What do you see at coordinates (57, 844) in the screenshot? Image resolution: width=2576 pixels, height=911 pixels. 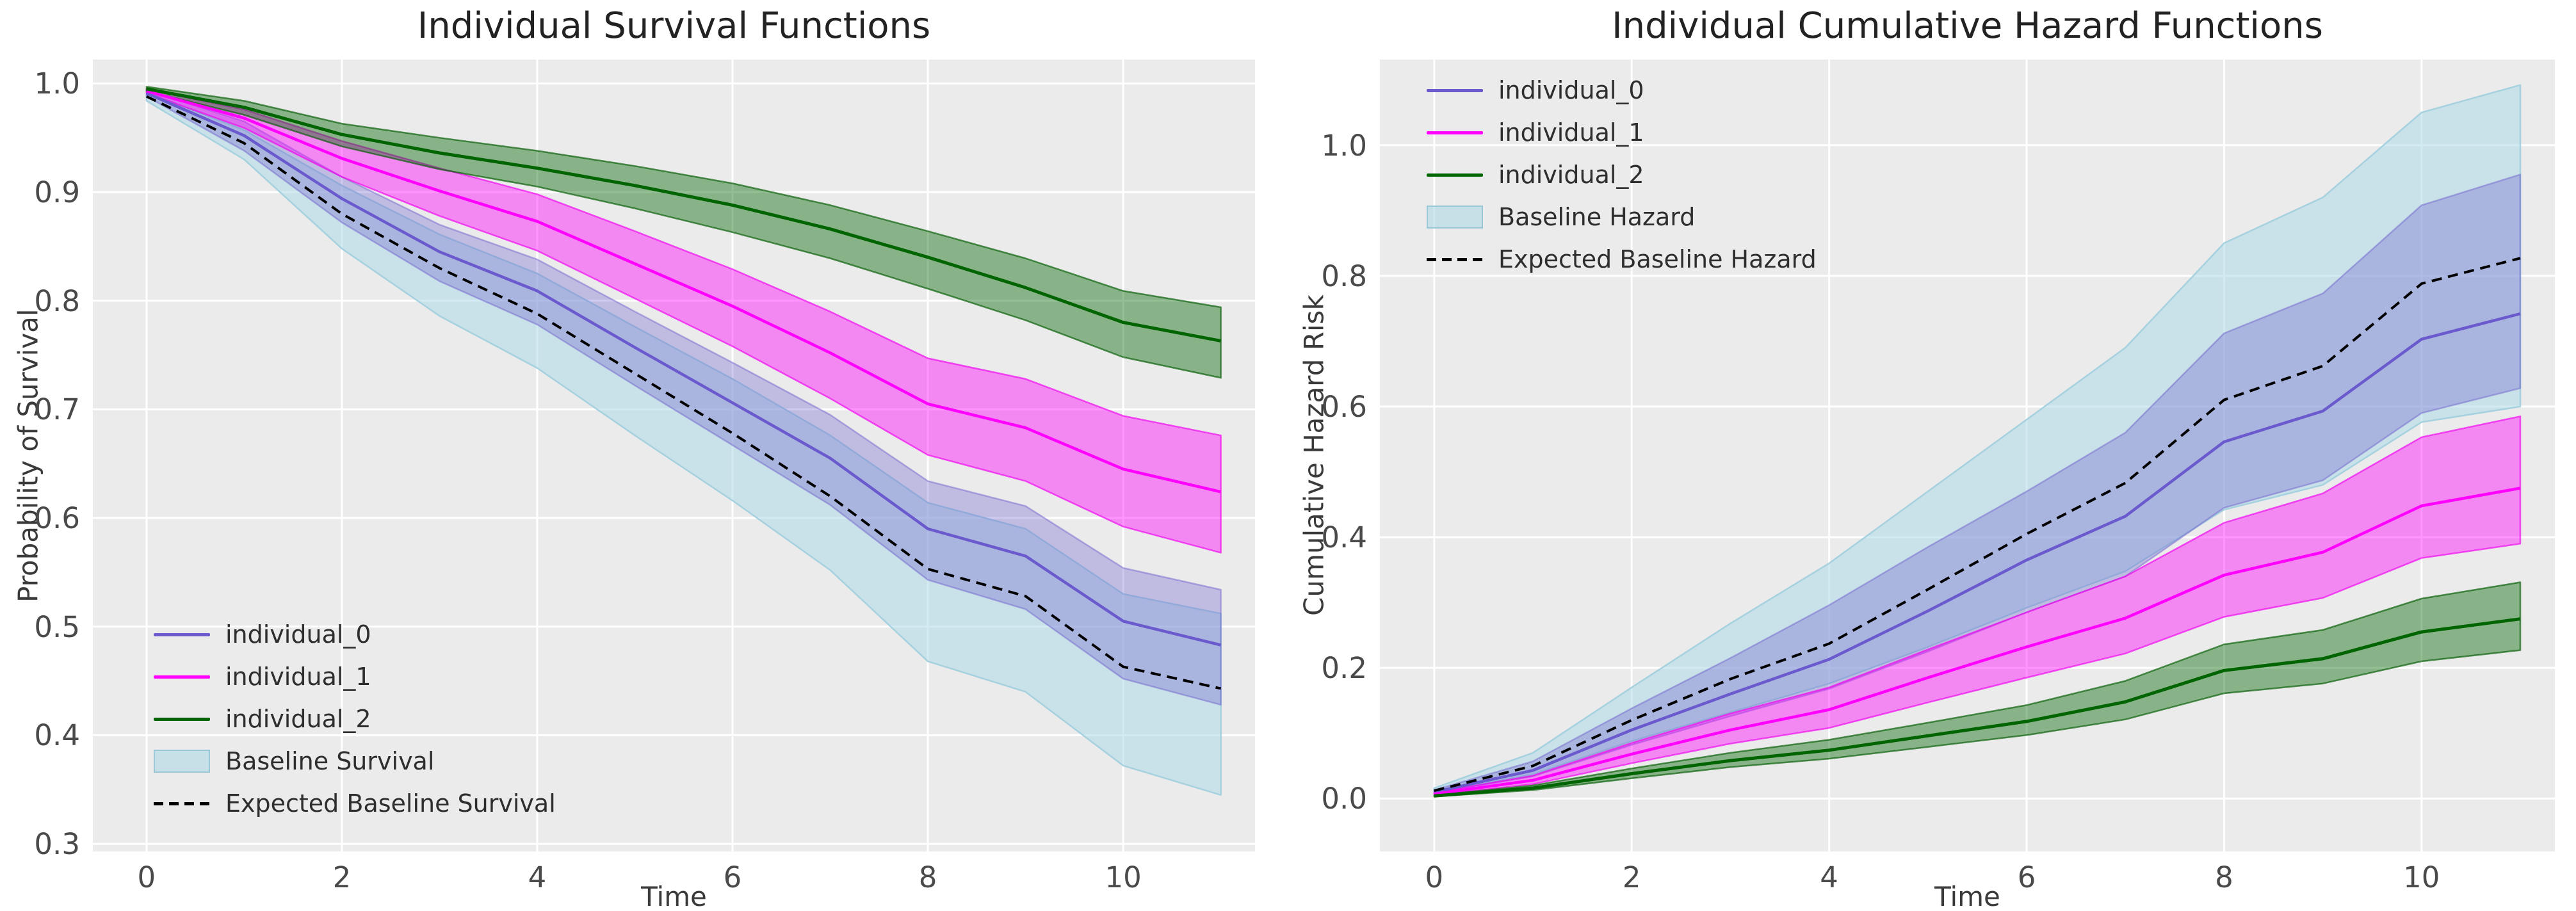 I see `y-tick-label: 0.3` at bounding box center [57, 844].